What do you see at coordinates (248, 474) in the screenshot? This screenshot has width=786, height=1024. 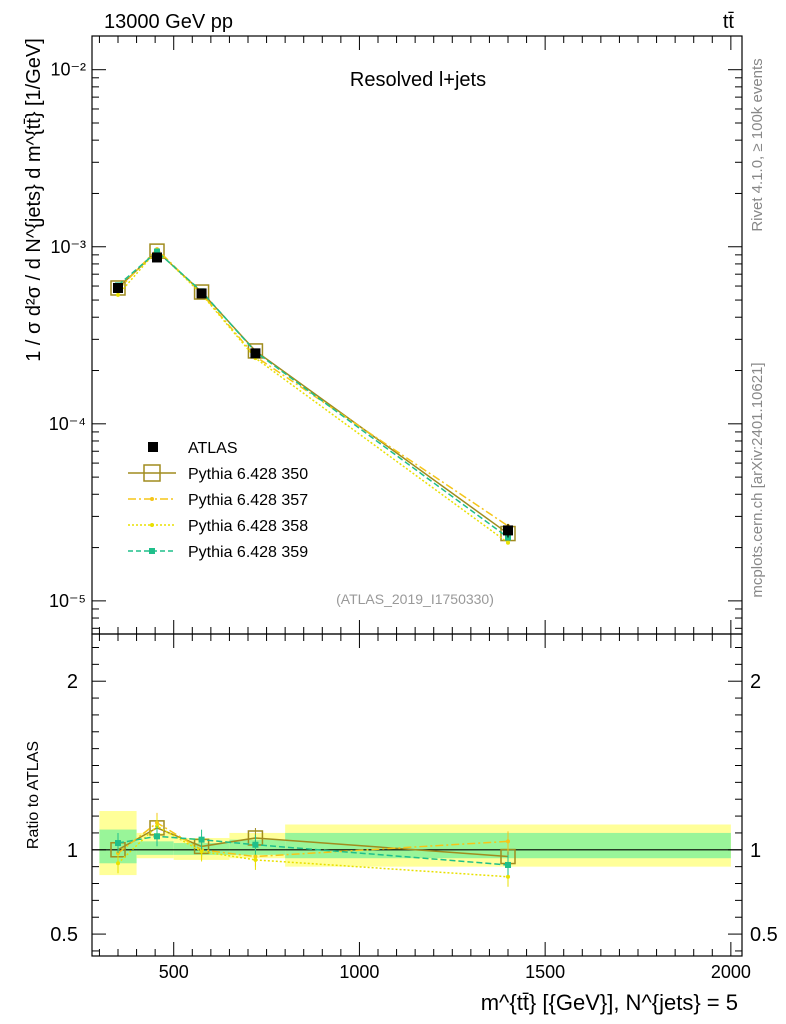 I see `legend-label-350: Pythia 6.428 350` at bounding box center [248, 474].